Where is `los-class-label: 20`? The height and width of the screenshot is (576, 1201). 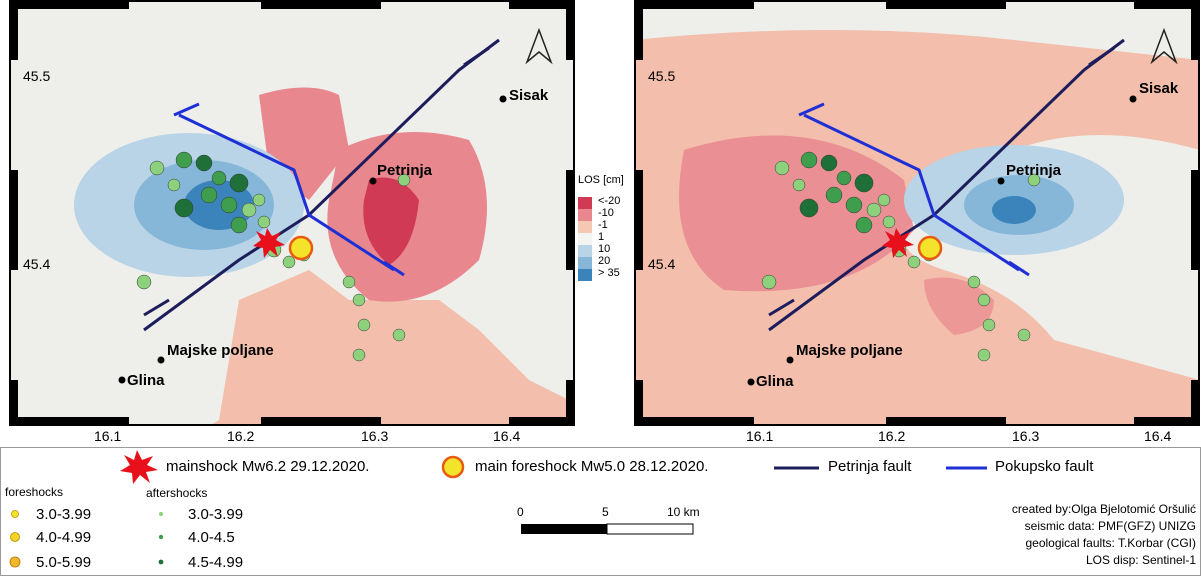
los-class-label: 20 is located at coordinates (604, 261).